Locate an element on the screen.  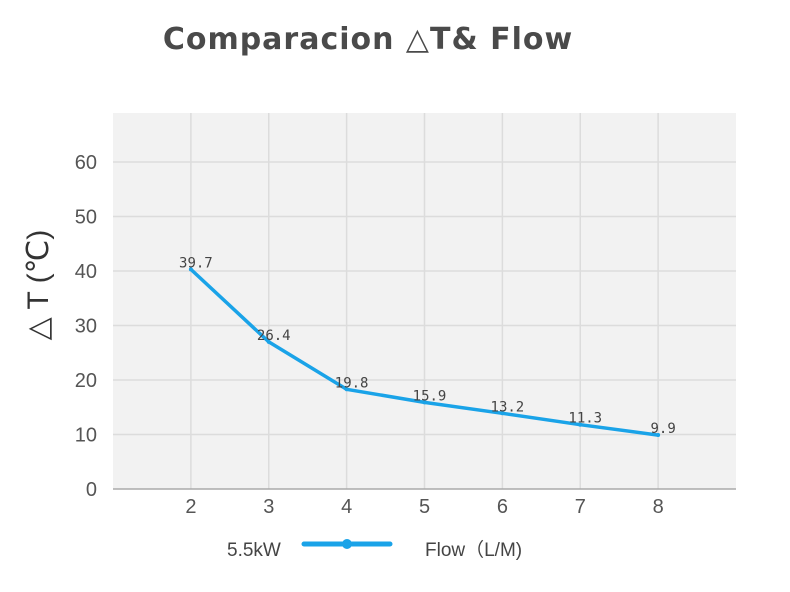
y-tick-label: 0 is located at coordinates (91, 490).